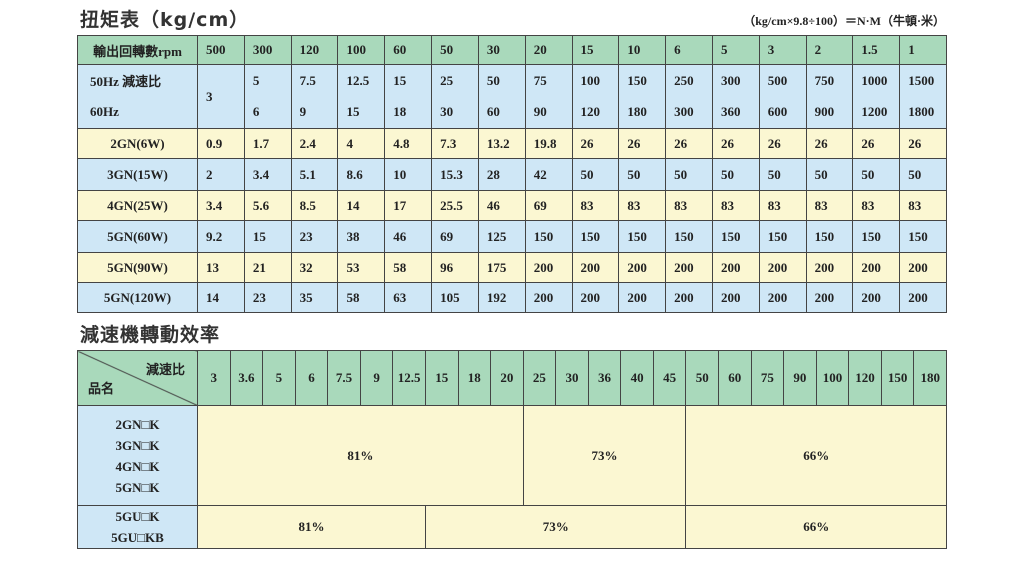 This screenshot has height=561, width=1027. I want to click on torque-value: 9.2, so click(221, 236).